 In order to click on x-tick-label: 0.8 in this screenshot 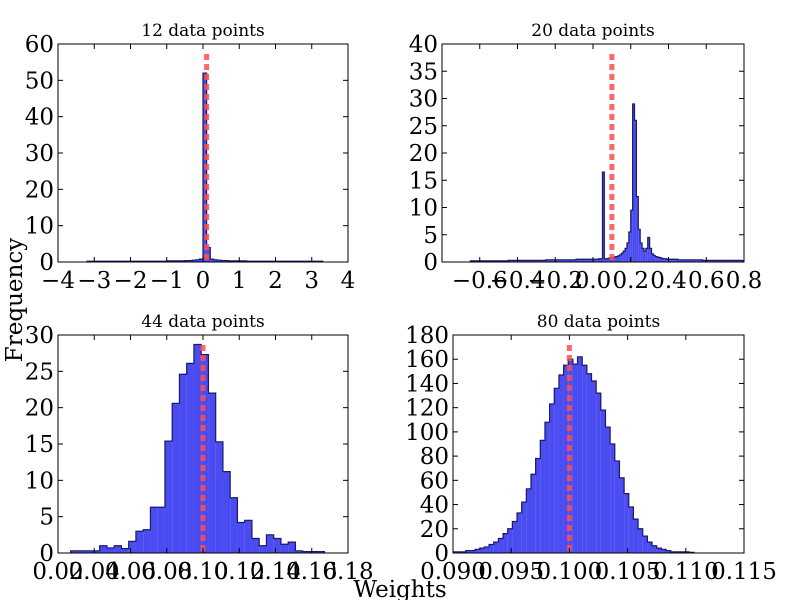, I will do `click(744, 281)`.